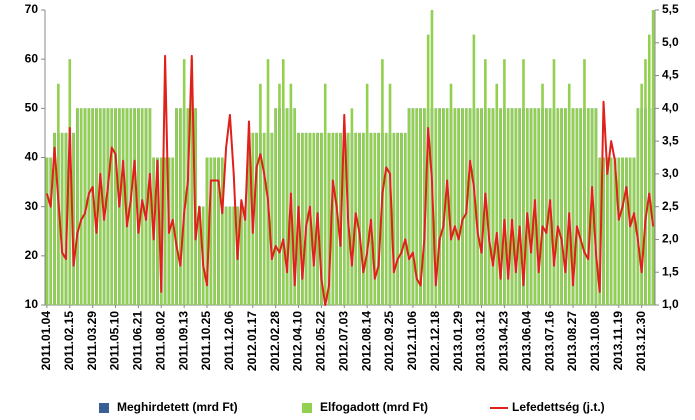  Describe the element at coordinates (115, 341) in the screenshot. I see `x-tick-label: 2011.05.10` at that location.